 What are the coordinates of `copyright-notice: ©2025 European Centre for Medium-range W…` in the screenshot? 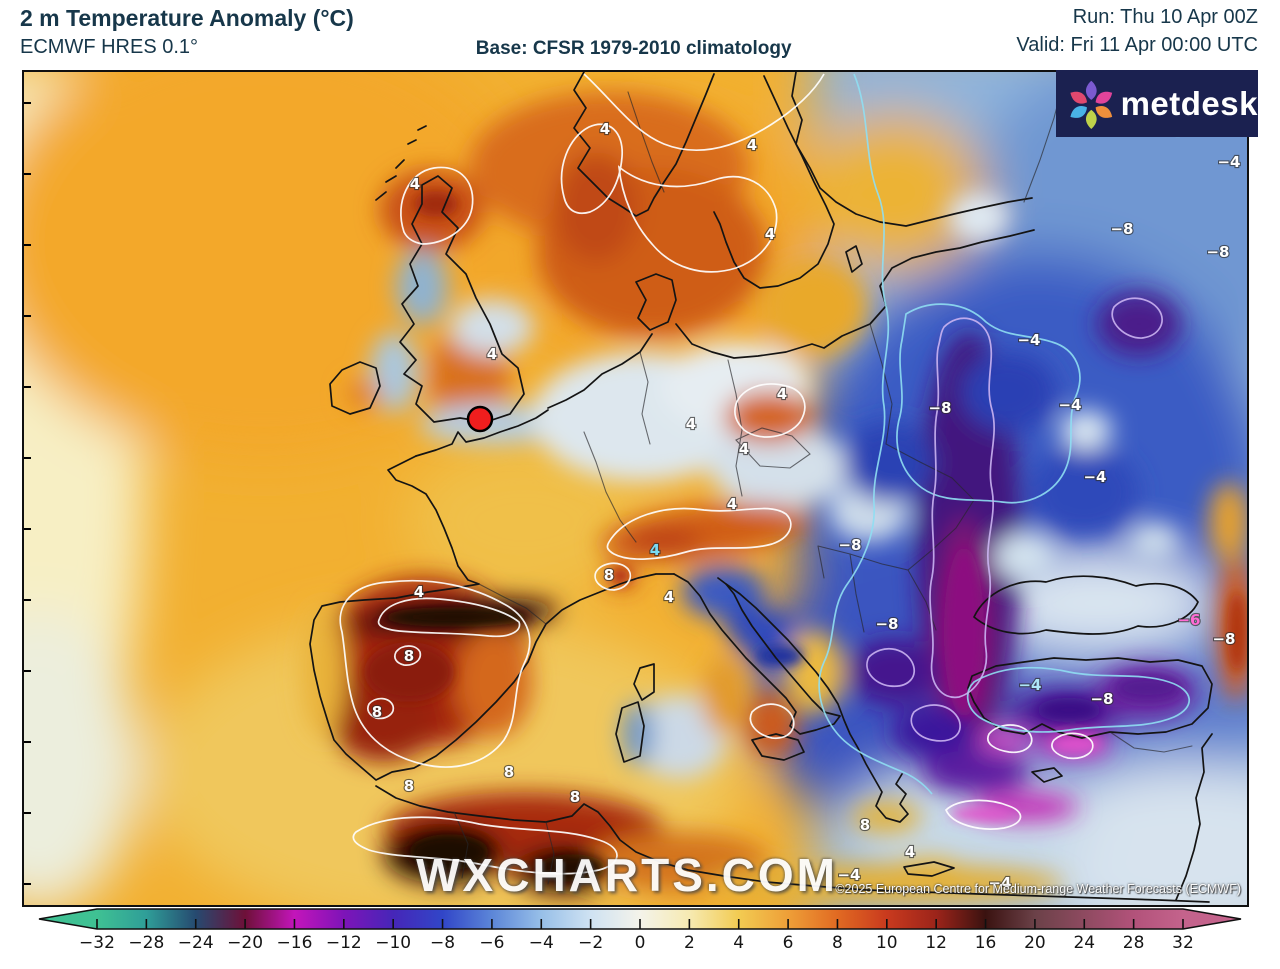 It's located at (1038, 889).